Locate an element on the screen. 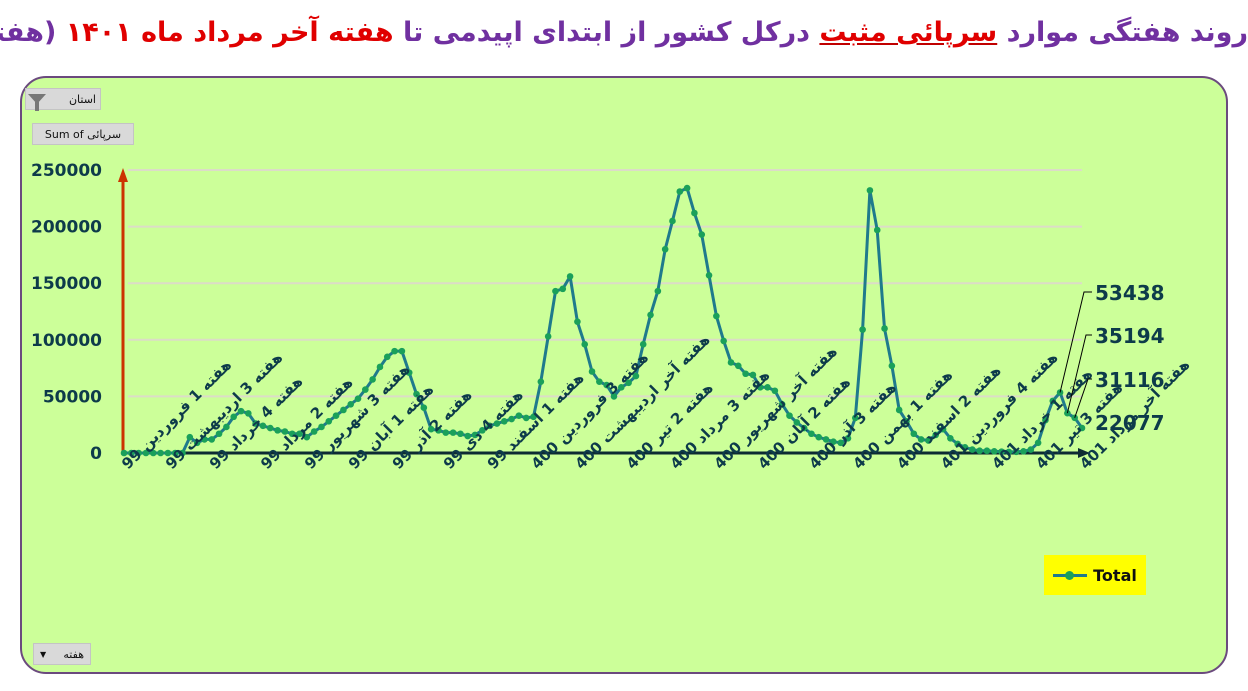 The height and width of the screenshot is (691, 1248). province-filter-button: استان is located at coordinates (63, 99).